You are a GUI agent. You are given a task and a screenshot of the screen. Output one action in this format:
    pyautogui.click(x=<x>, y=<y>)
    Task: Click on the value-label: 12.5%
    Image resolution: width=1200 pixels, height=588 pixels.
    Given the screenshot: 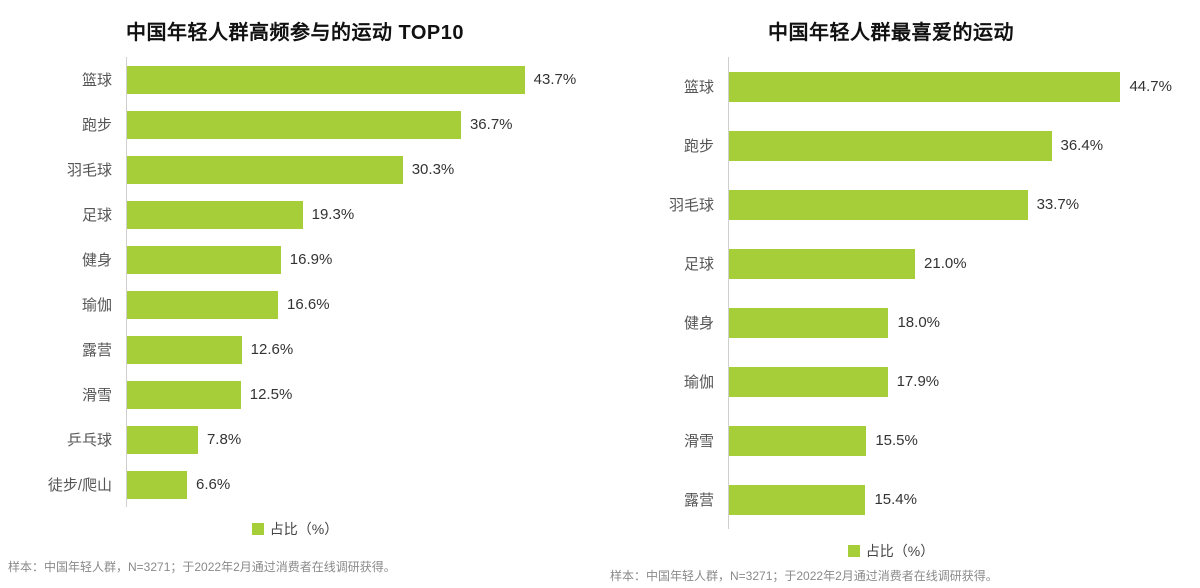 What is the action you would take?
    pyautogui.click(x=271, y=394)
    